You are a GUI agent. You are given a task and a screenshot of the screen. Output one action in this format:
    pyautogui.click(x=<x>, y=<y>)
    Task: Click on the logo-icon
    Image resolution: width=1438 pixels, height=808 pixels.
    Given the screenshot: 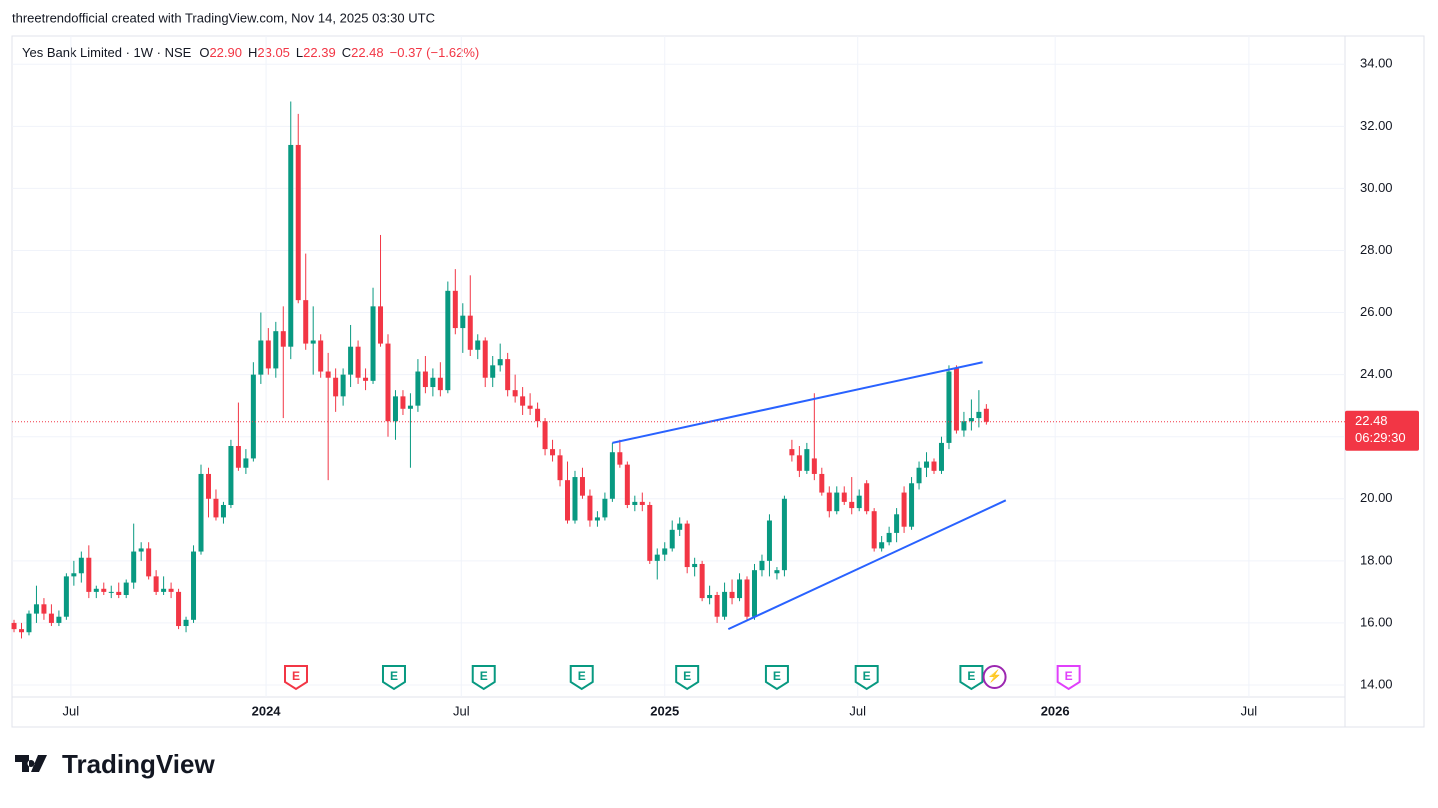 What is the action you would take?
    pyautogui.click(x=31, y=763)
    